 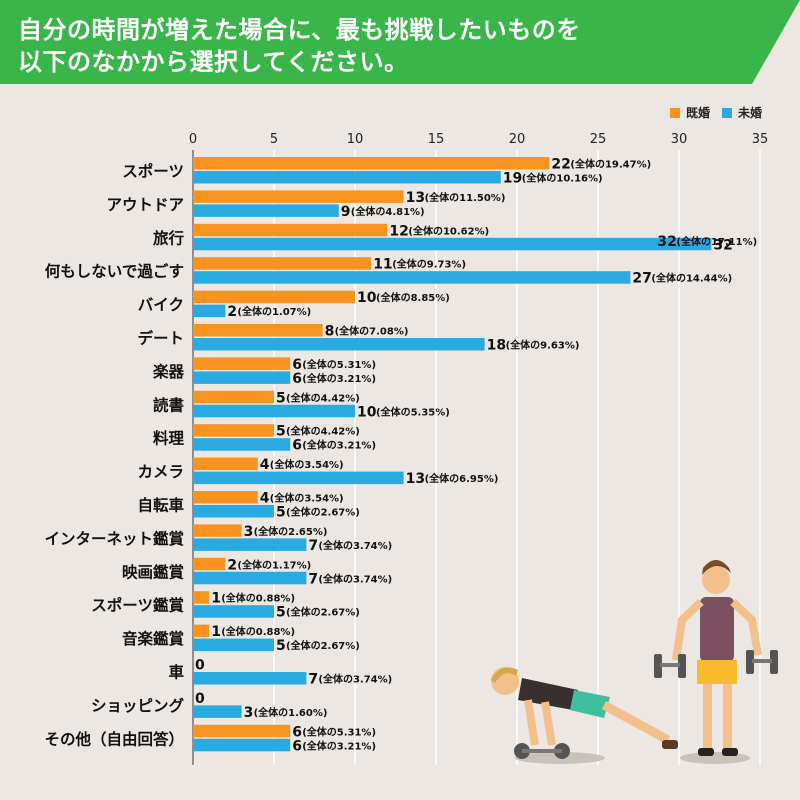 What do you see at coordinates (145, 205) in the screenshot?
I see `category-label: アウトドア` at bounding box center [145, 205].